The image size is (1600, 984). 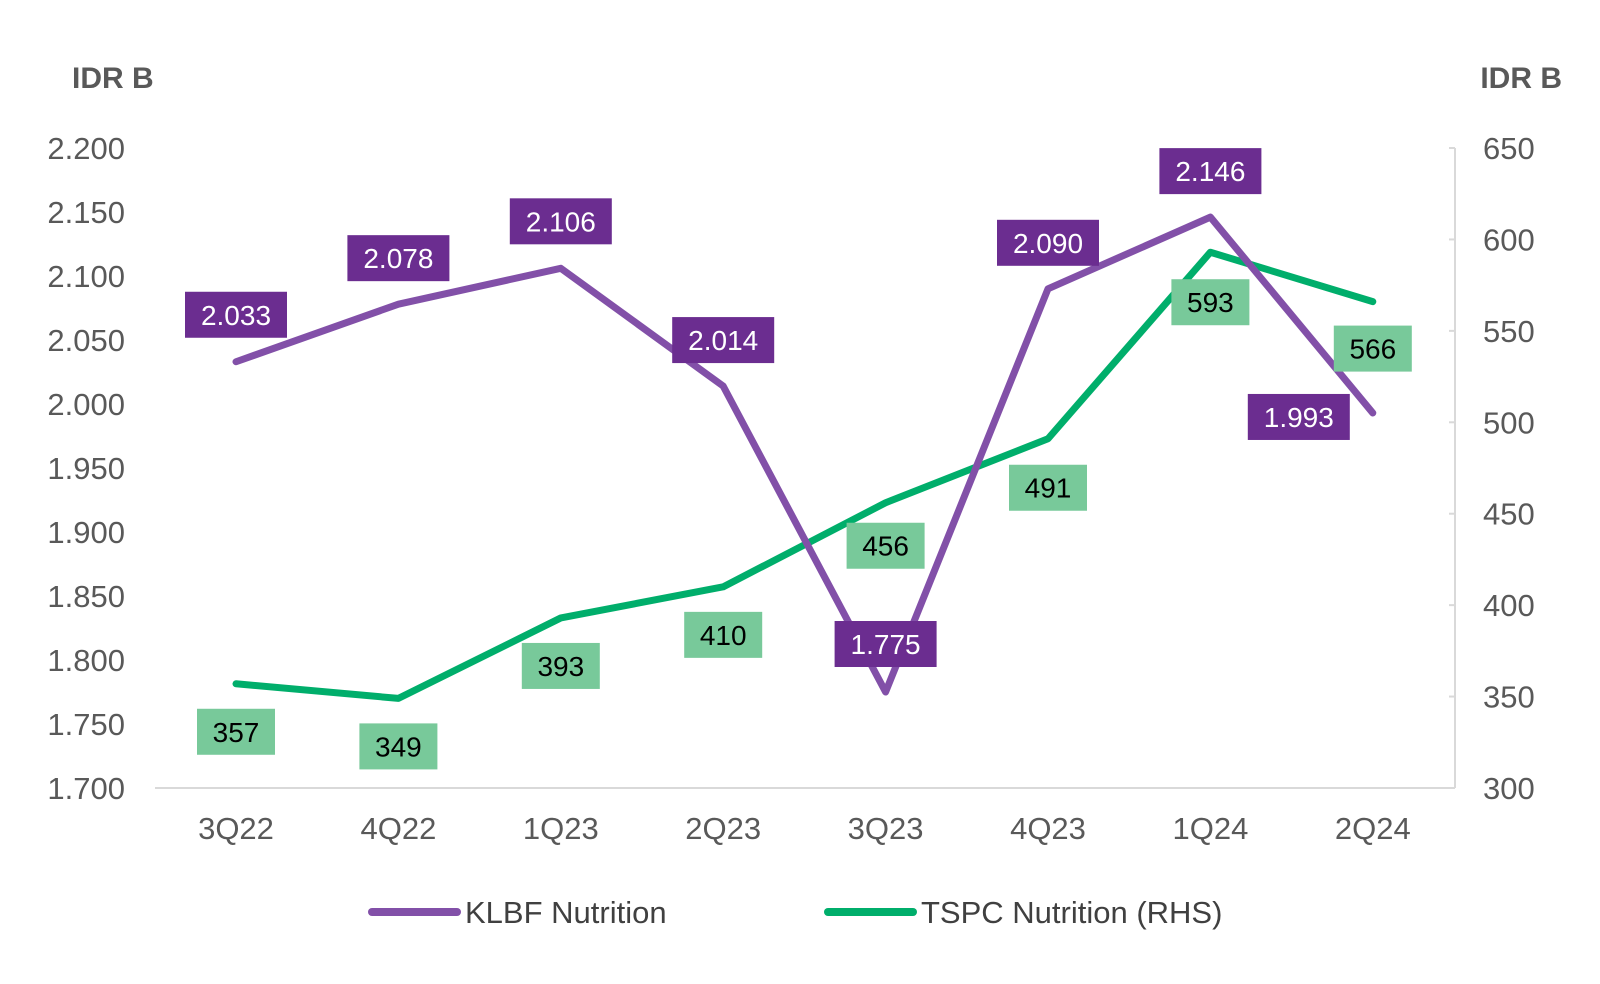 I want to click on left-tick-label: 2.000, so click(x=86, y=404).